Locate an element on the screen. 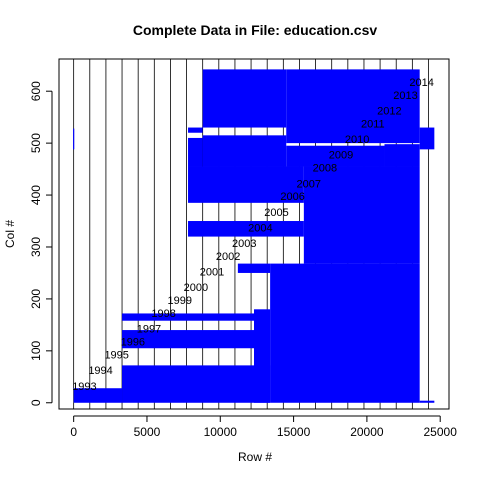 This screenshot has height=480, width=480. year-label-2001: 2001 is located at coordinates (212, 273).